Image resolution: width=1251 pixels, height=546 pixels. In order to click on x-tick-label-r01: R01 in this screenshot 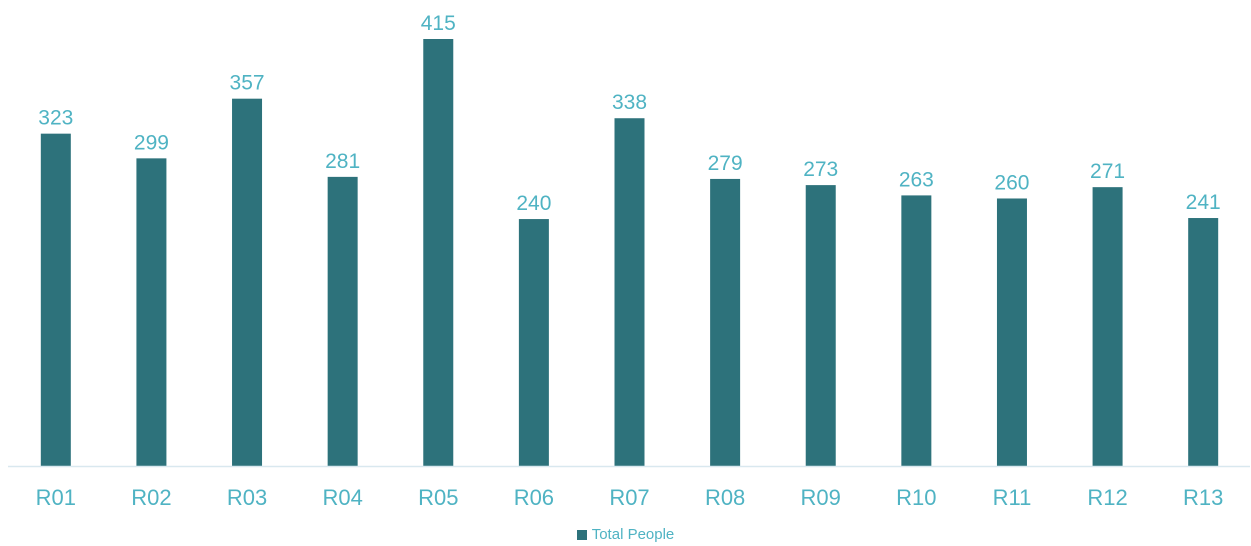, I will do `click(56, 497)`.